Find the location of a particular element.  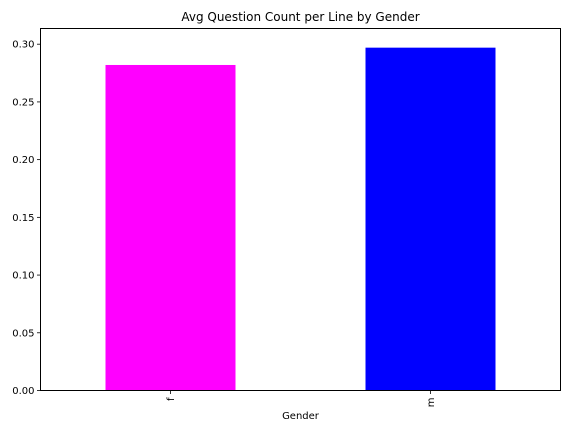

y-tick-label: 0.20 is located at coordinates (23, 160).